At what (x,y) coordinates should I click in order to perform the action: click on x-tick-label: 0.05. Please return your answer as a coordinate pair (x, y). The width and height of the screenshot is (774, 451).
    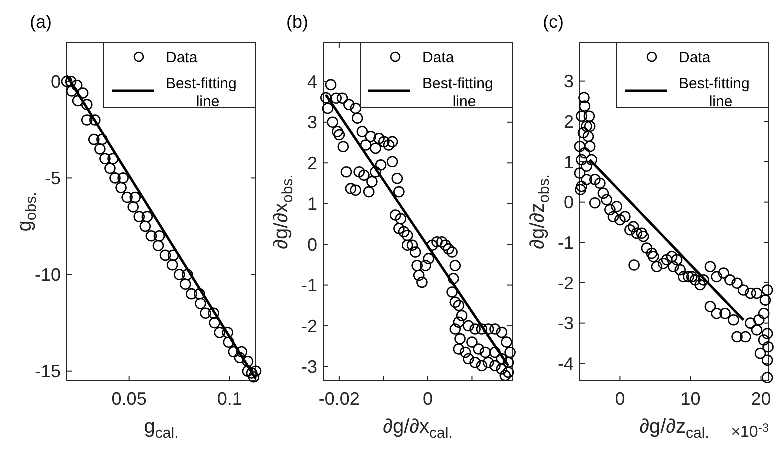
    Looking at the image, I should click on (129, 399).